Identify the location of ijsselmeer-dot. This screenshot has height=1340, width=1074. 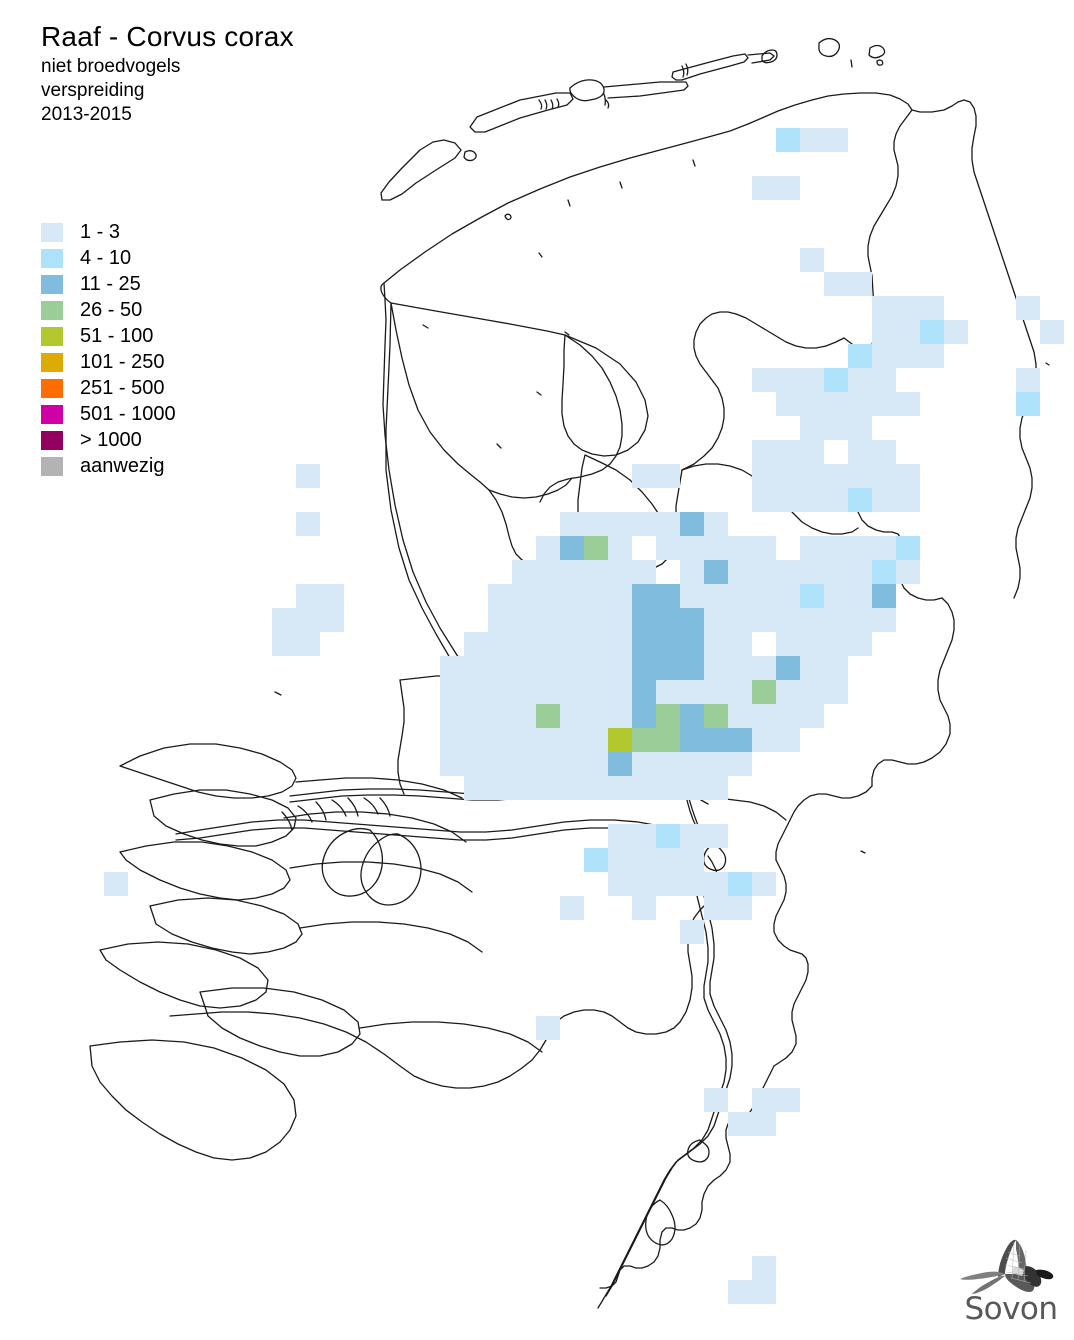
(540, 255).